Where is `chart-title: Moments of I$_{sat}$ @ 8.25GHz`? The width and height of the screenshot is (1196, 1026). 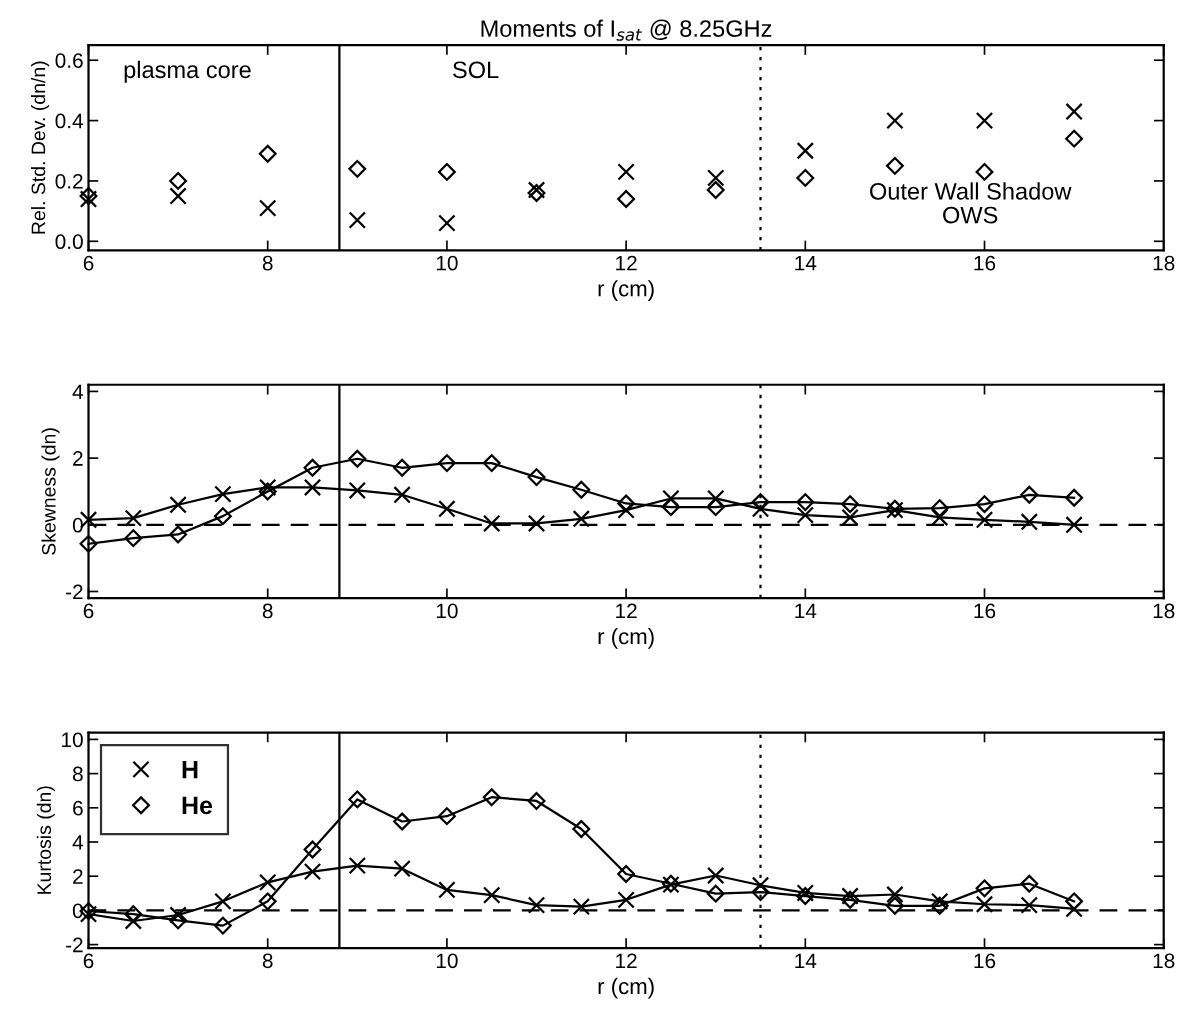
chart-title: Moments of I$_{sat}$ @ 8.25GHz is located at coordinates (626, 30).